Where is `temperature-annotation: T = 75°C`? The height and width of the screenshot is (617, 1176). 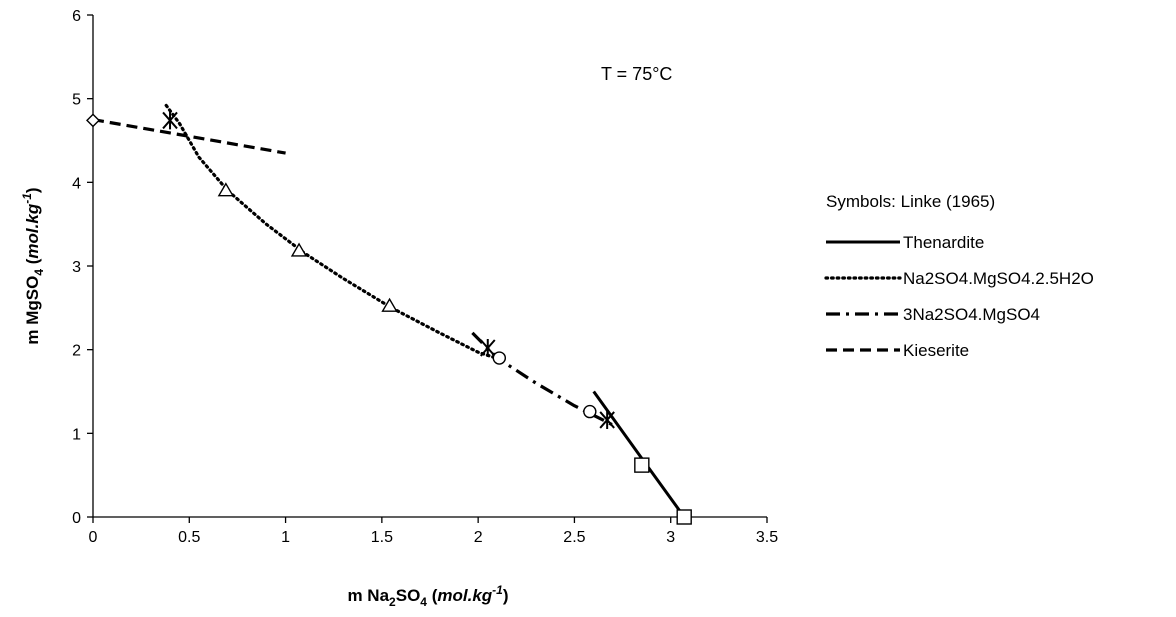
temperature-annotation: T = 75°C is located at coordinates (636, 74).